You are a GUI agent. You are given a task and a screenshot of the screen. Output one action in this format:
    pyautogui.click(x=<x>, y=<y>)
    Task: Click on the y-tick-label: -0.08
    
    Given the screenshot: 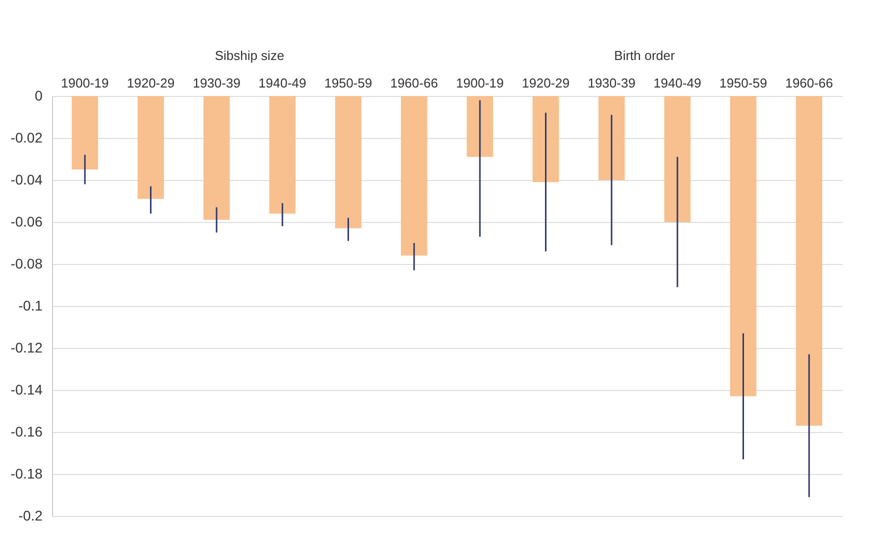 What is the action you would take?
    pyautogui.click(x=26, y=264)
    